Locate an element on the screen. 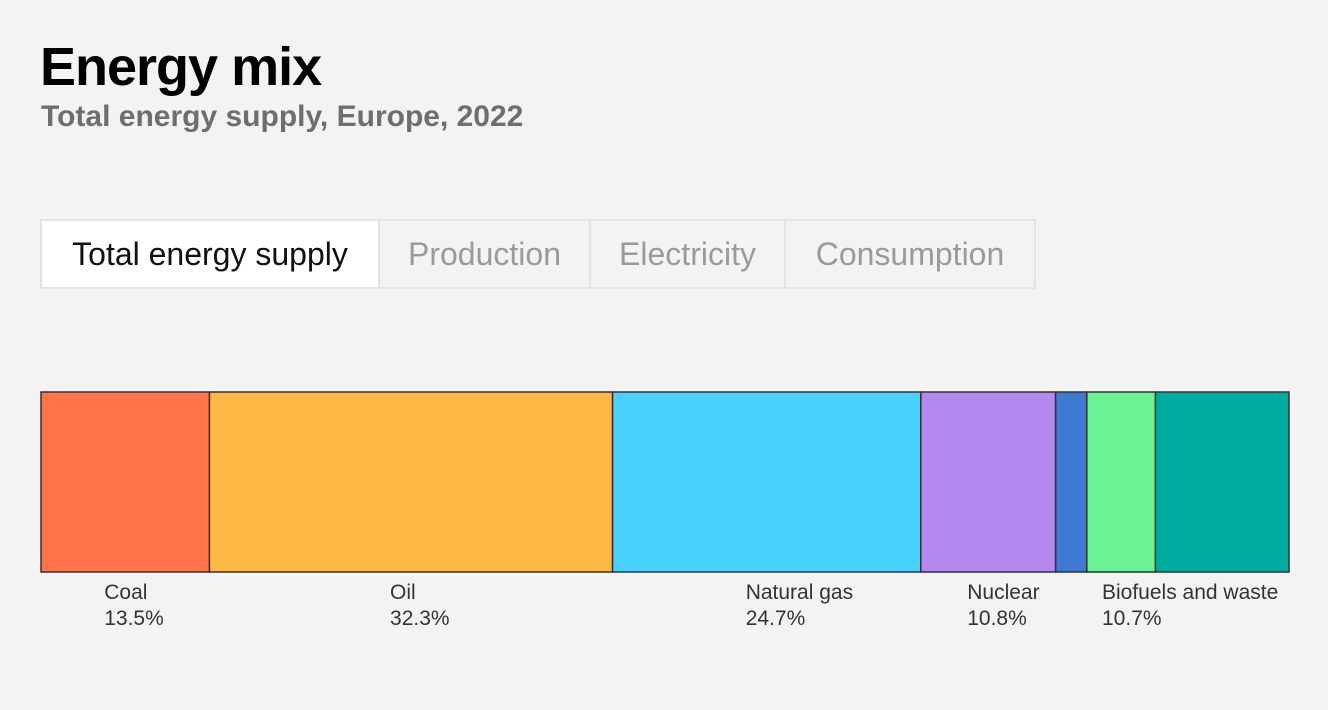  segment-value: 13.5% is located at coordinates (134, 618).